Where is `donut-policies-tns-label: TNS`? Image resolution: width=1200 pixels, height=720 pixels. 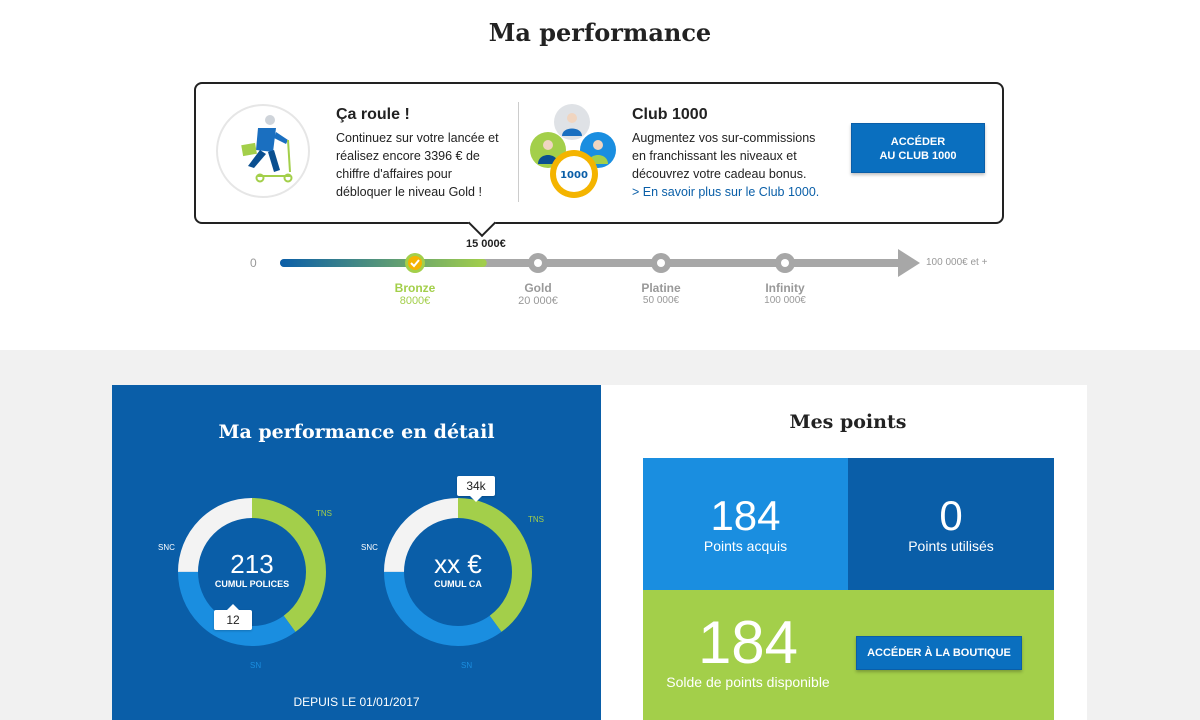 donut-policies-tns-label: TNS is located at coordinates (324, 513).